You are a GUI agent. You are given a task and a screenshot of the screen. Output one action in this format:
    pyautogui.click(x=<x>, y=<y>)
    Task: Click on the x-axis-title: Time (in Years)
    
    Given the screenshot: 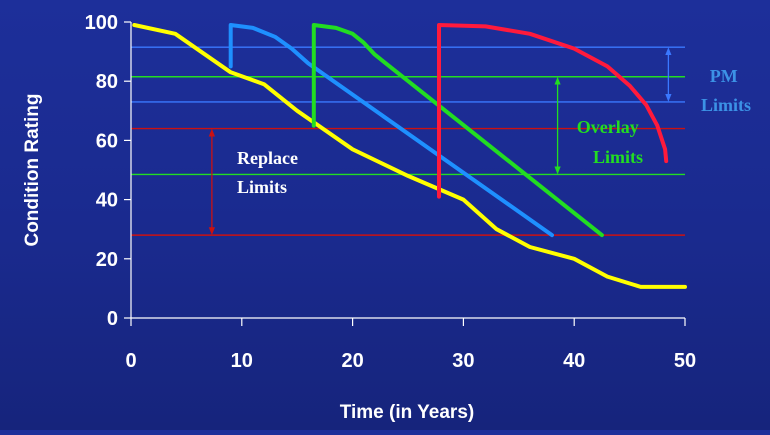 What is the action you would take?
    pyautogui.click(x=407, y=412)
    